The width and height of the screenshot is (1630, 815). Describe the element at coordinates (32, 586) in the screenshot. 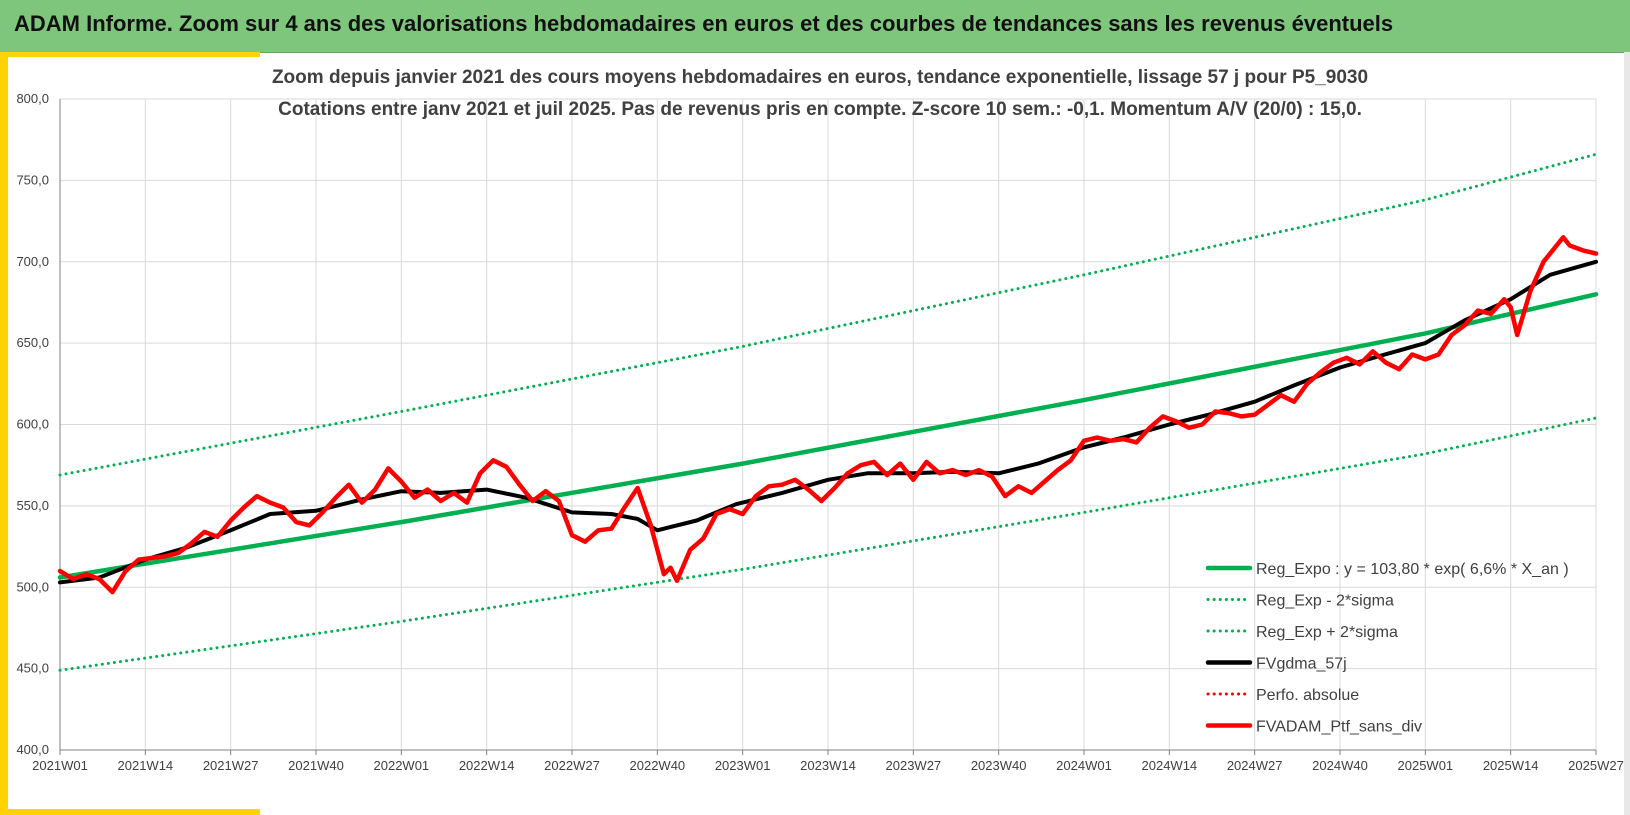

I see `y-tick-label: 500,0` at that location.